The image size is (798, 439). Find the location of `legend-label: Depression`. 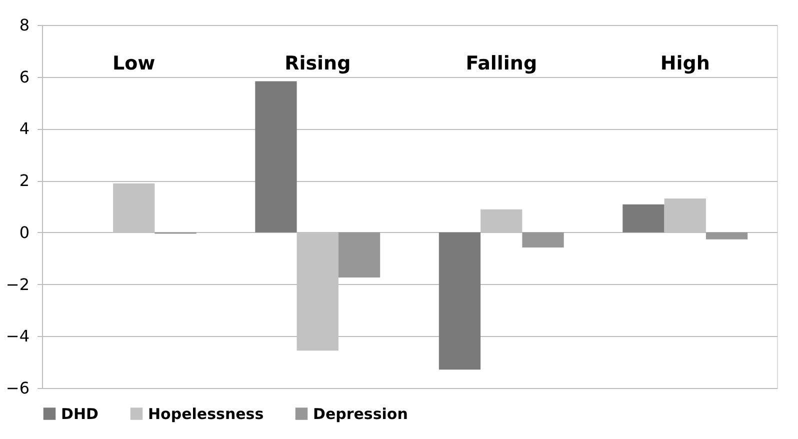

legend-label: Depression is located at coordinates (360, 413).